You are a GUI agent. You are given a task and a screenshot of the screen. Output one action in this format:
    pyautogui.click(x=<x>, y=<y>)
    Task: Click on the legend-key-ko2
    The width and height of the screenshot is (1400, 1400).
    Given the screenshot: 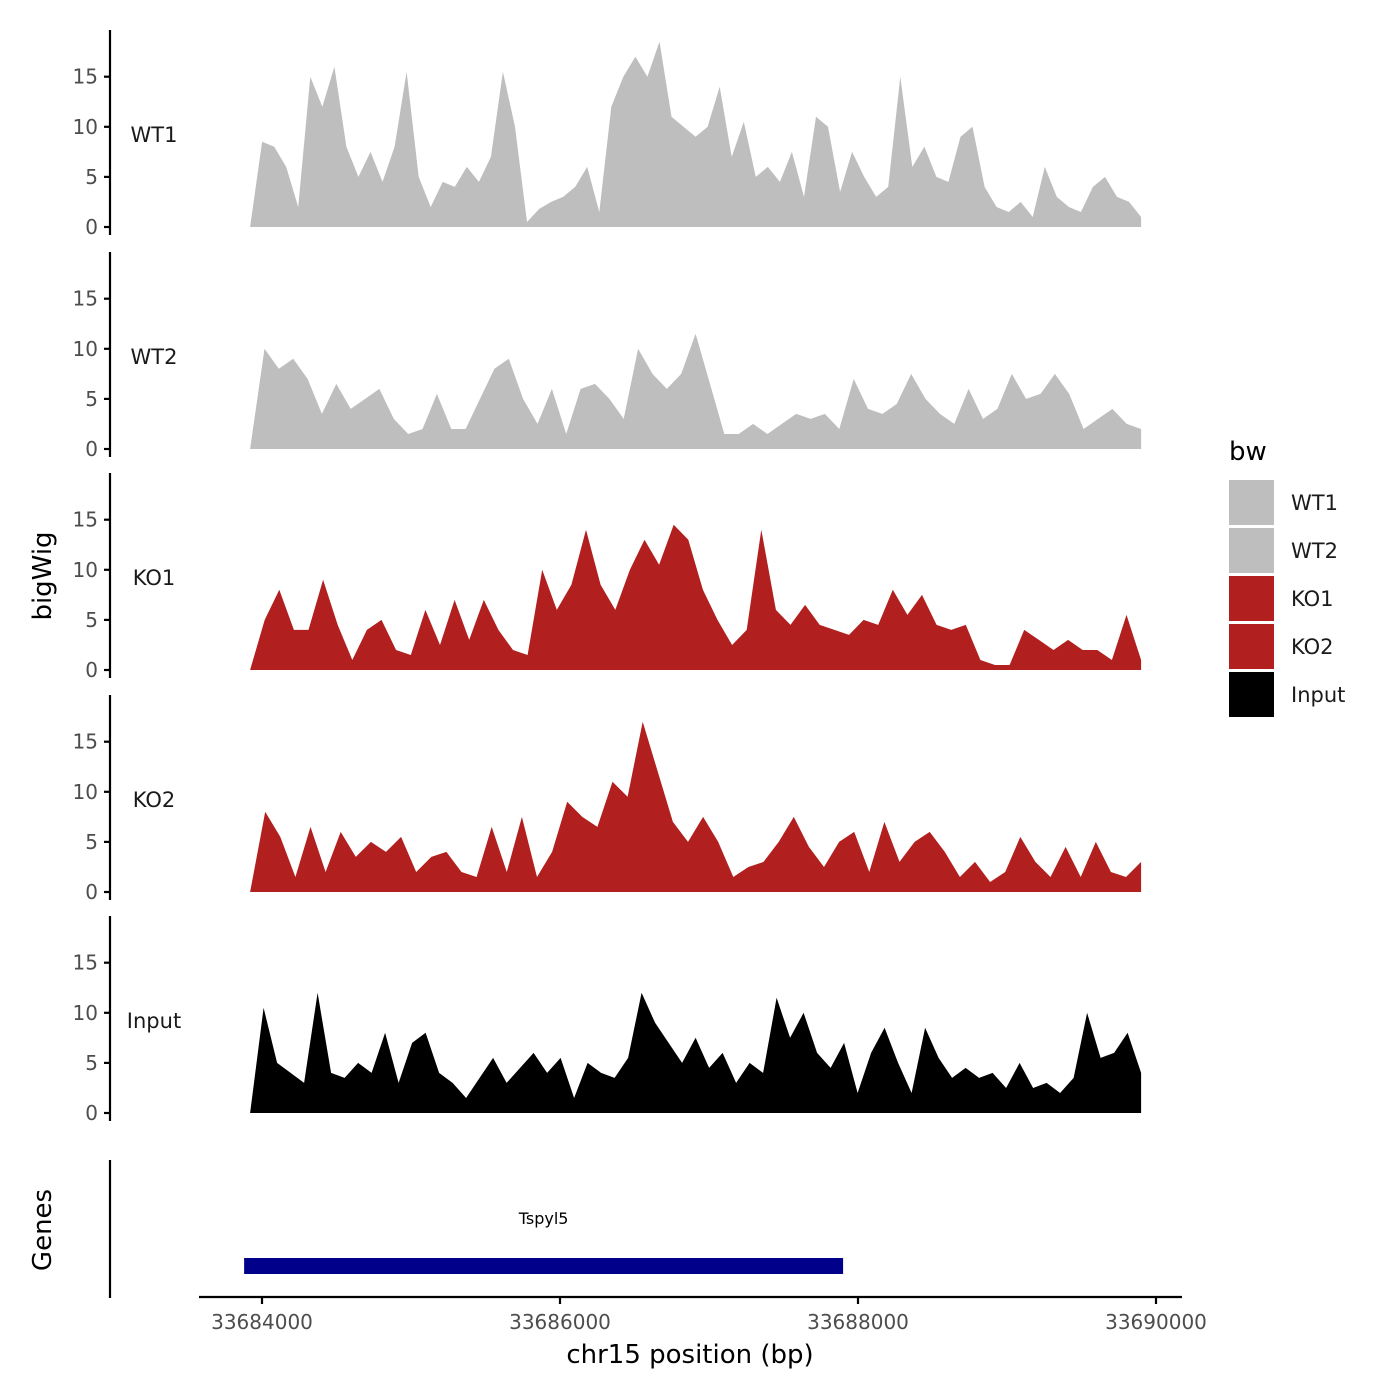 What is the action you would take?
    pyautogui.click(x=1251, y=646)
    